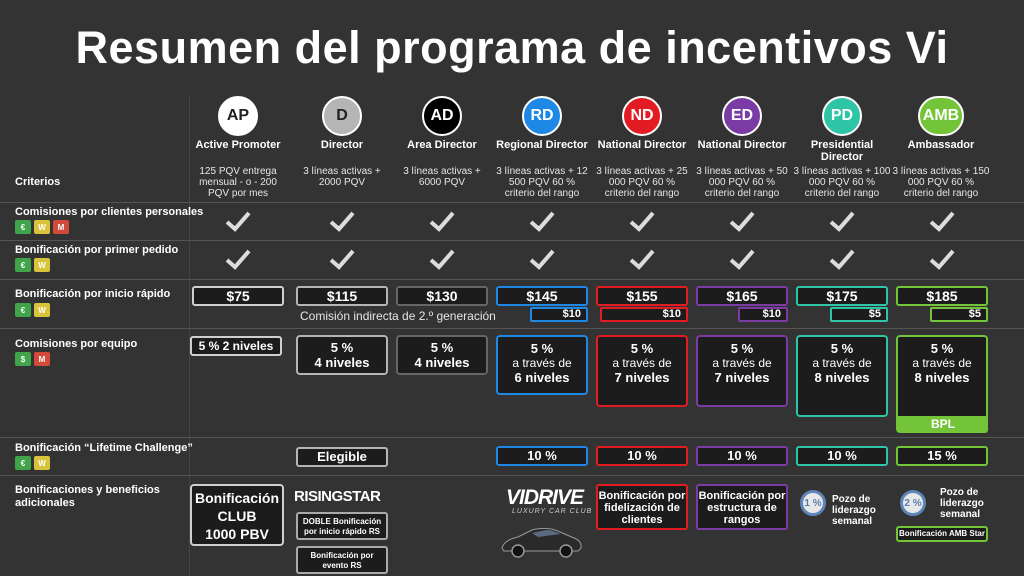 The width and height of the screenshot is (1024, 576). Describe the element at coordinates (32, 265) in the screenshot. I see `calendar-icons: € W` at that location.